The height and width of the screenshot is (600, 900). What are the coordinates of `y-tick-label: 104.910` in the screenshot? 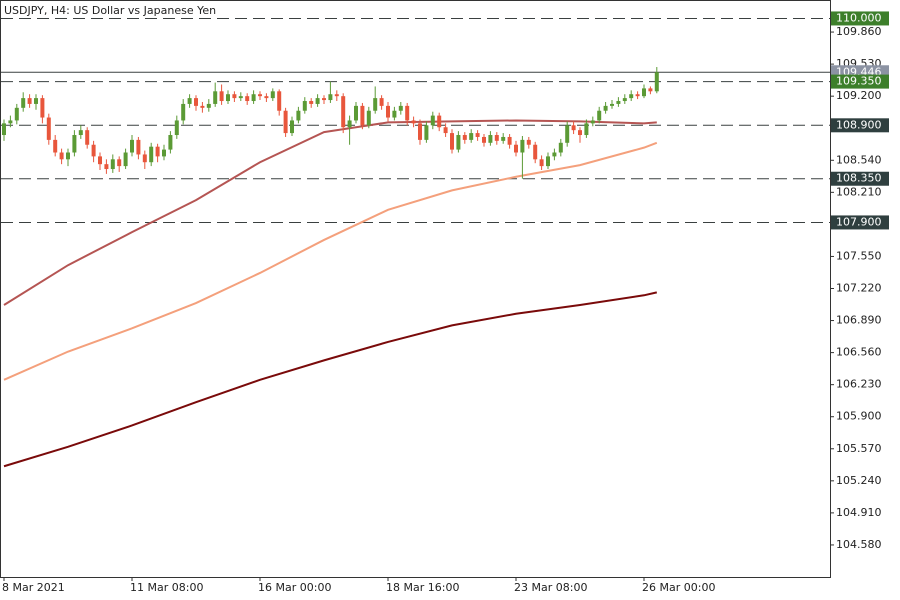 It's located at (859, 512).